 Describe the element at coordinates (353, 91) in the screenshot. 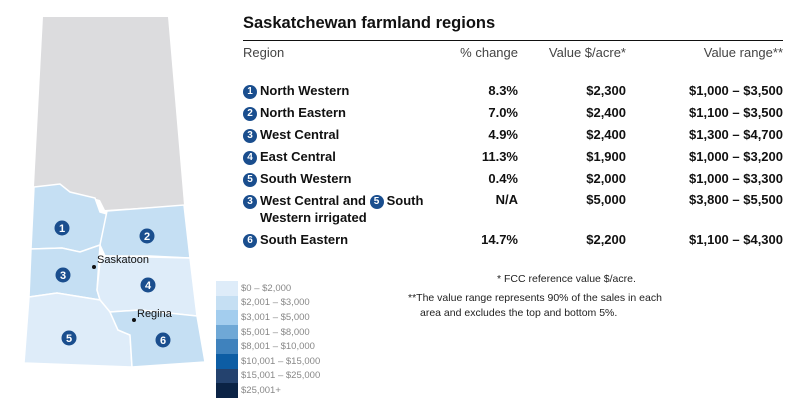

I see `region-name: 1 North Western` at that location.